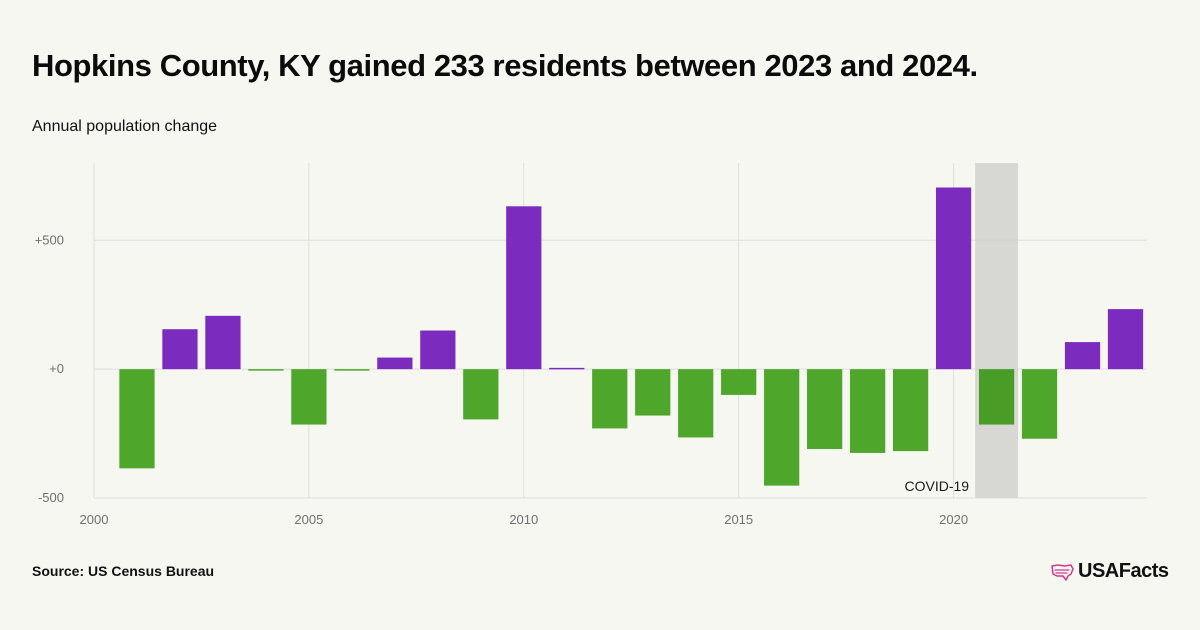  I want to click on bar-2019, so click(910, 410).